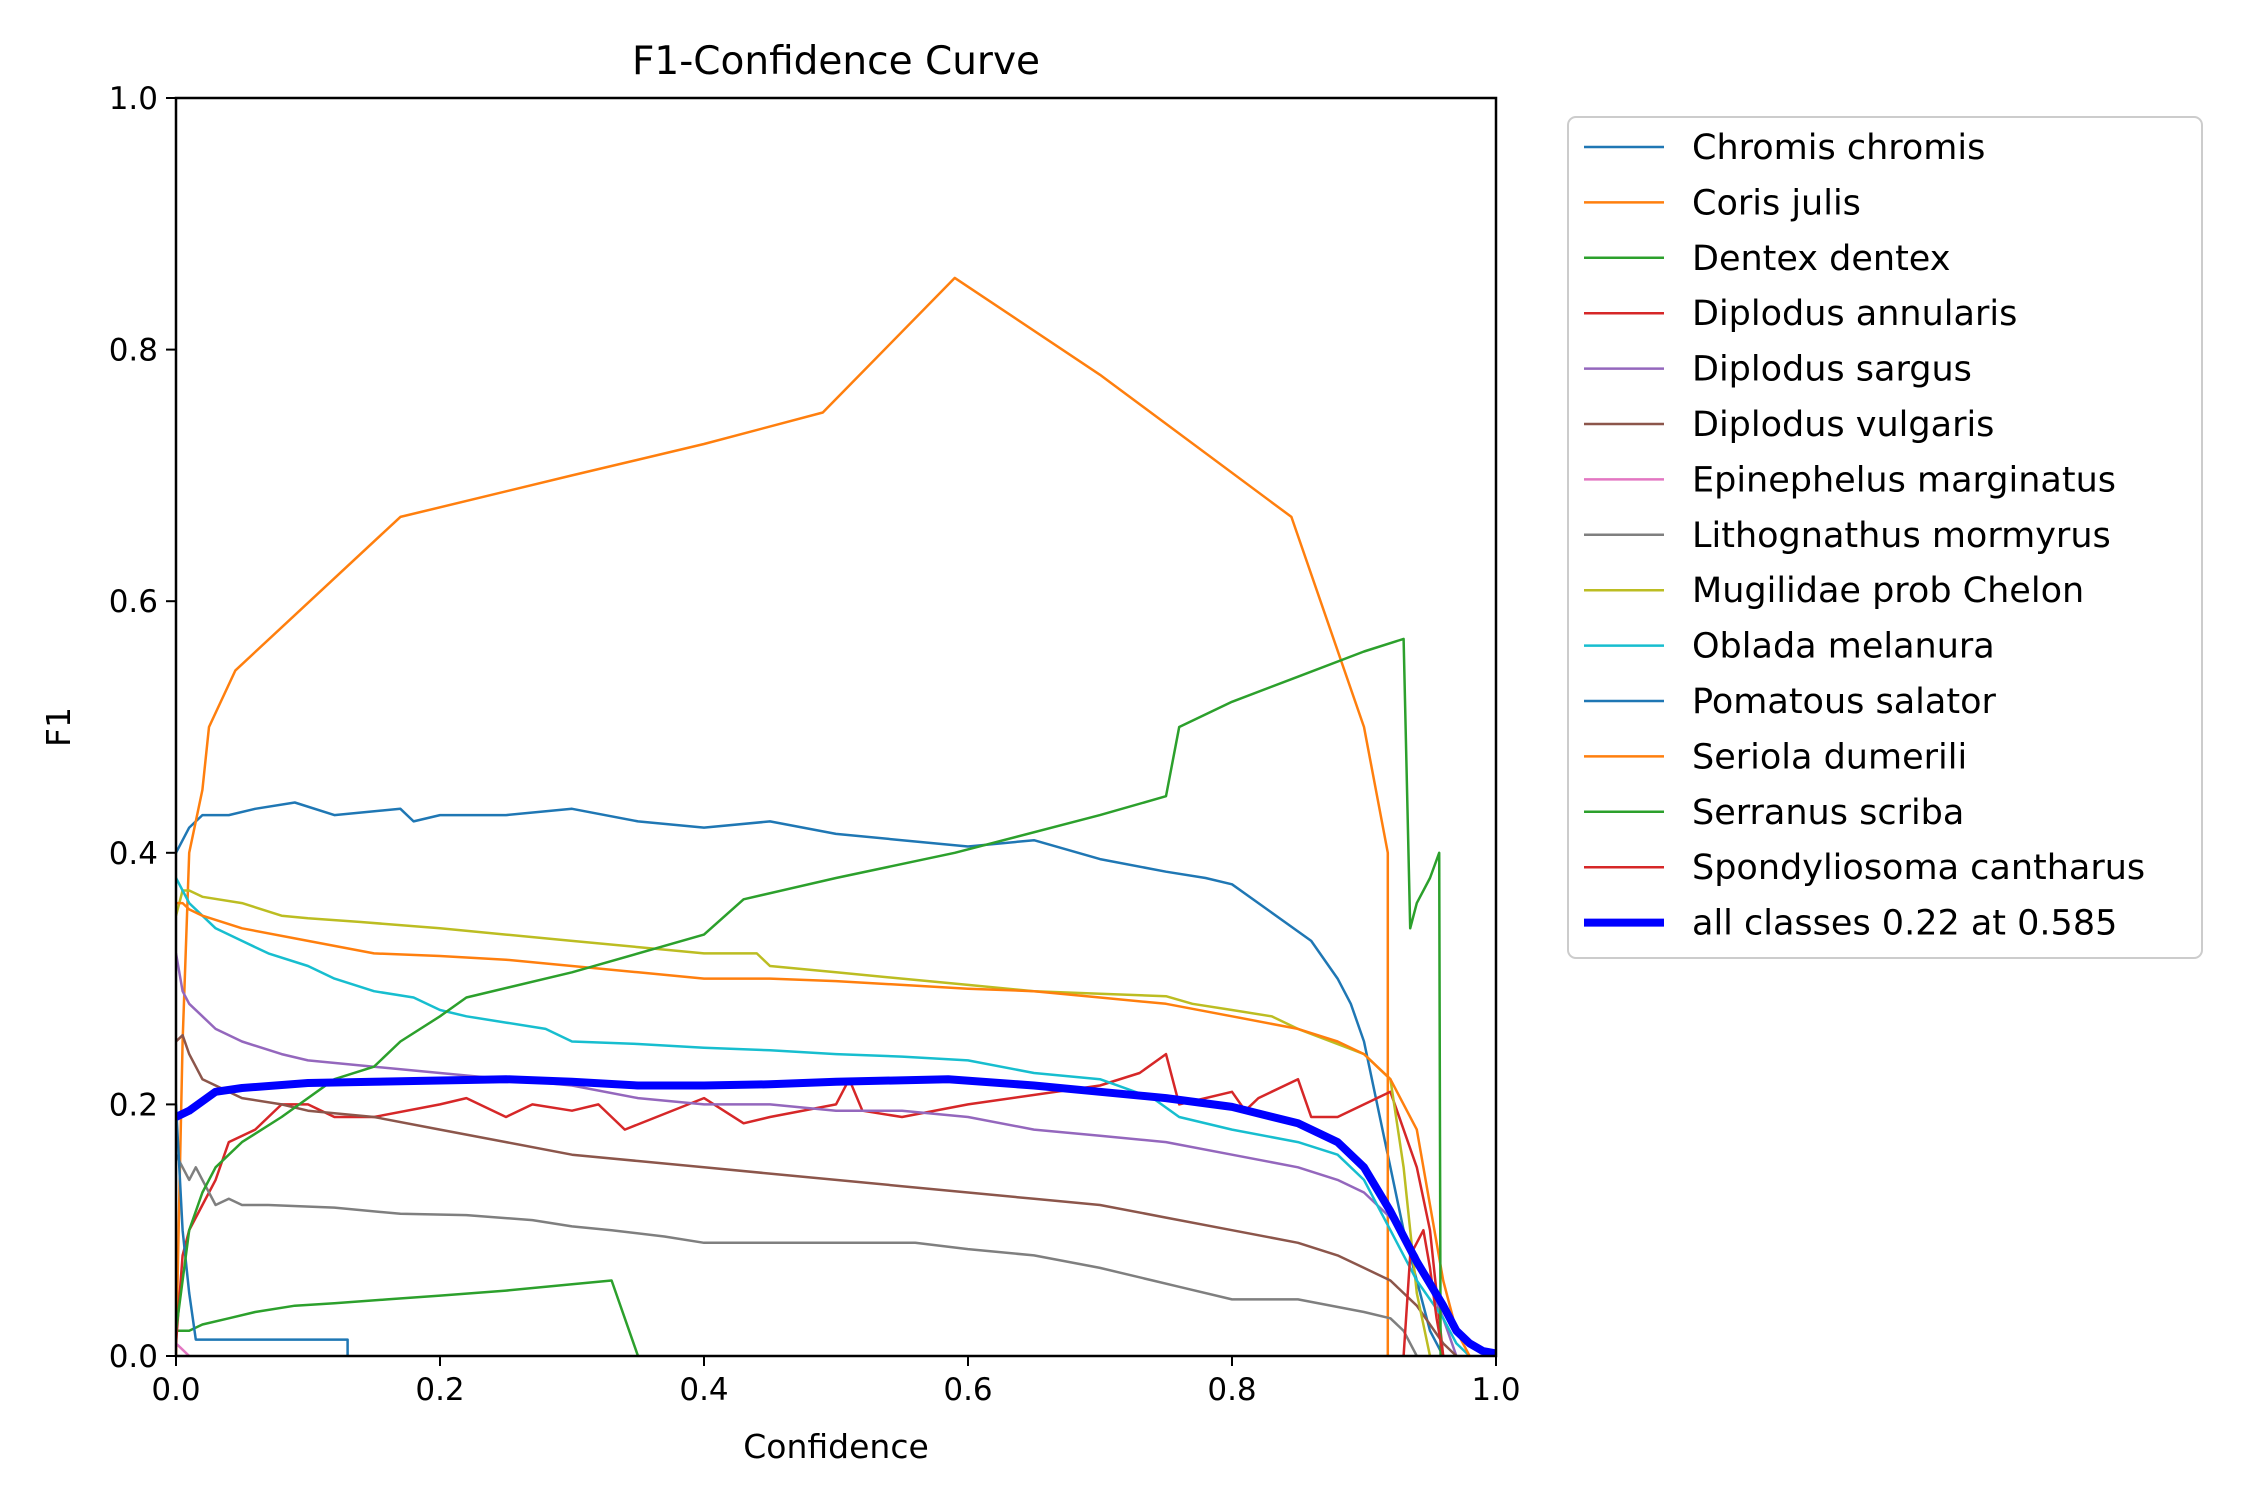 The height and width of the screenshot is (1500, 2250). I want to click on chart-title: F1-Confidence Curve, so click(836, 61).